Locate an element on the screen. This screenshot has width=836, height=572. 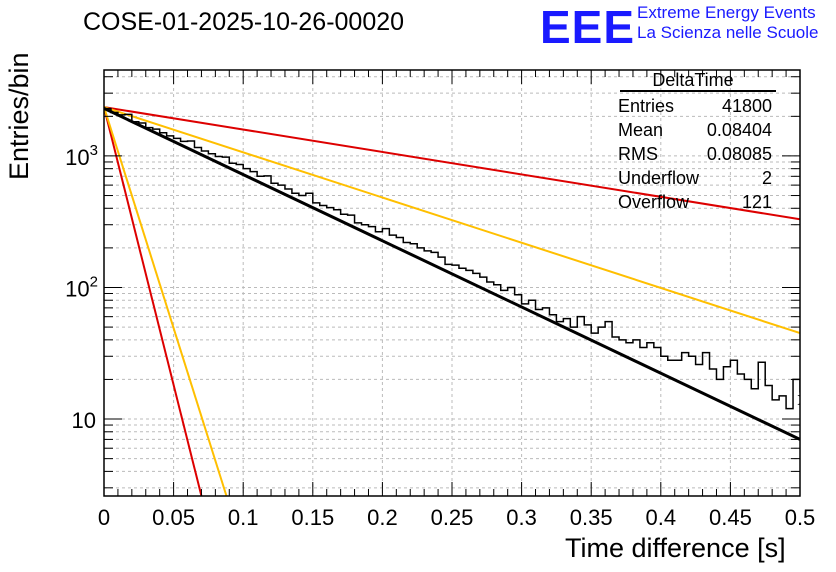
x-tick-label: 0 is located at coordinates (104, 517).